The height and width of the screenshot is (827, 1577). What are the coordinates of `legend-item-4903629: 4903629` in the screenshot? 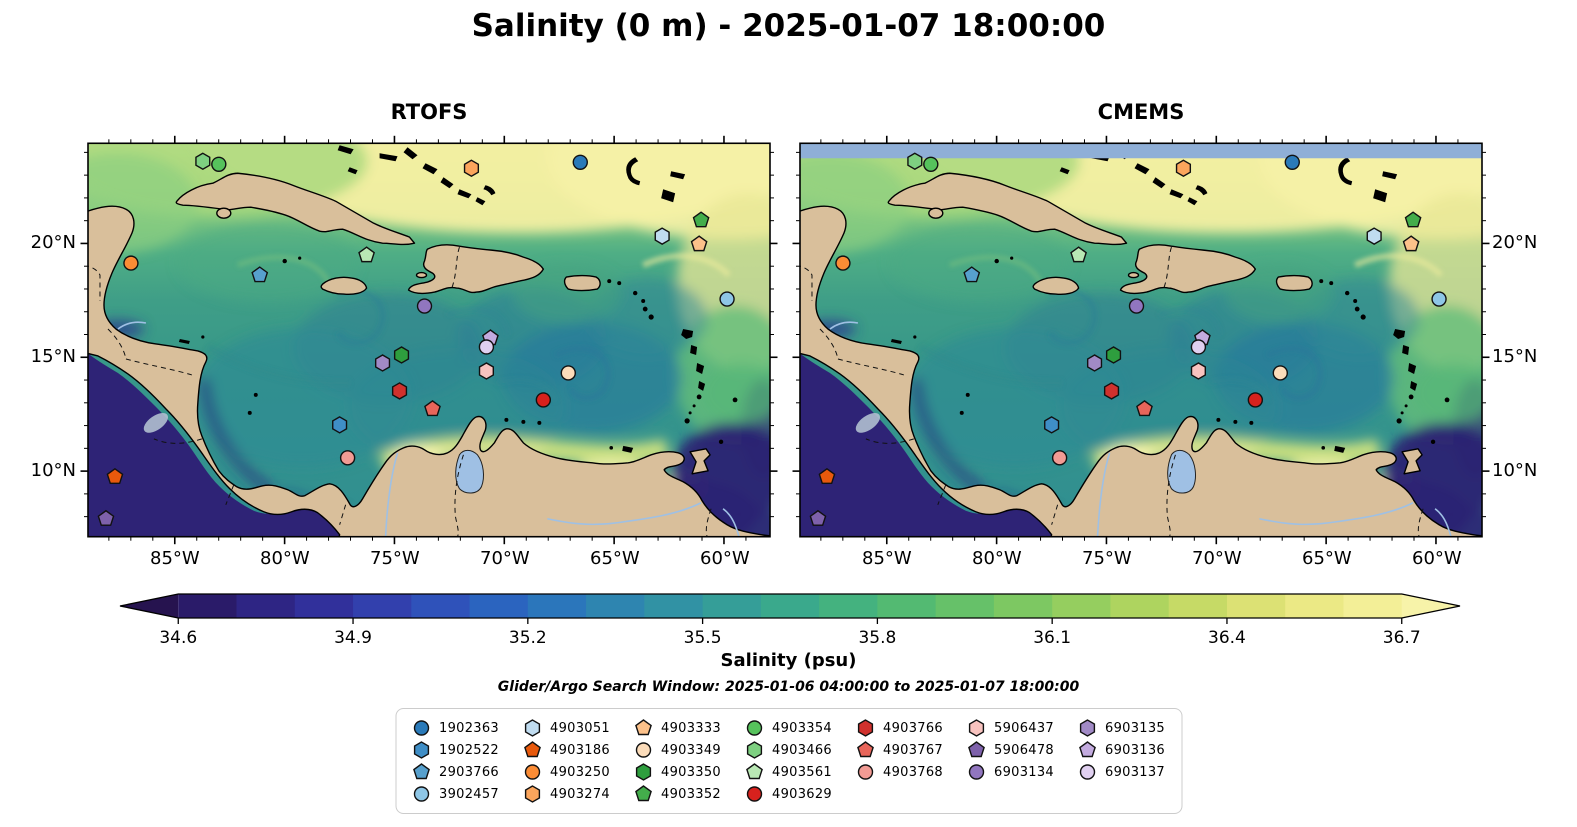 It's located at (788, 794).